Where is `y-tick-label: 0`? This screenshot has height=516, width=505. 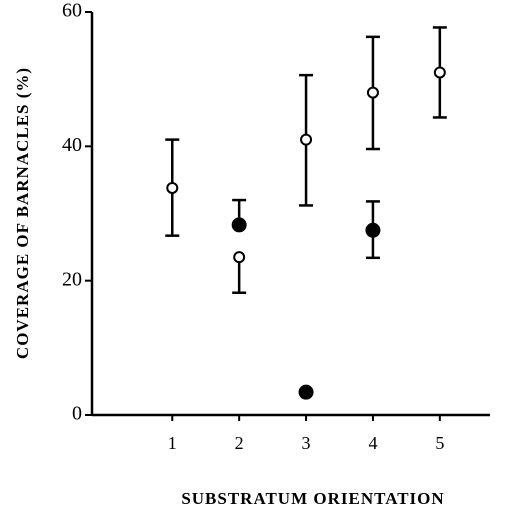 y-tick-label: 0 is located at coordinates (77, 414).